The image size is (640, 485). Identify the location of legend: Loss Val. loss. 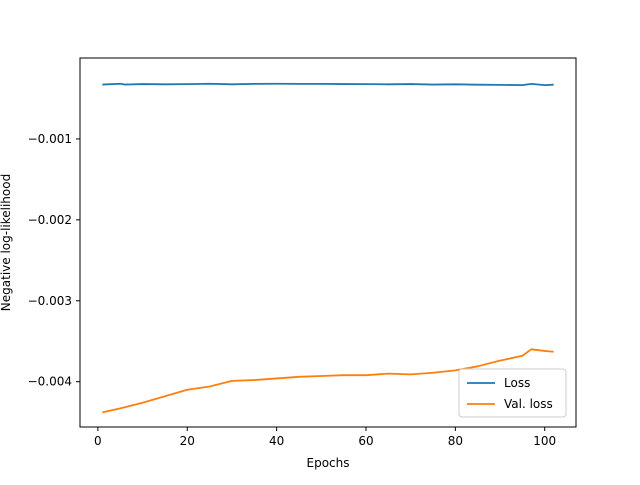
(512, 393).